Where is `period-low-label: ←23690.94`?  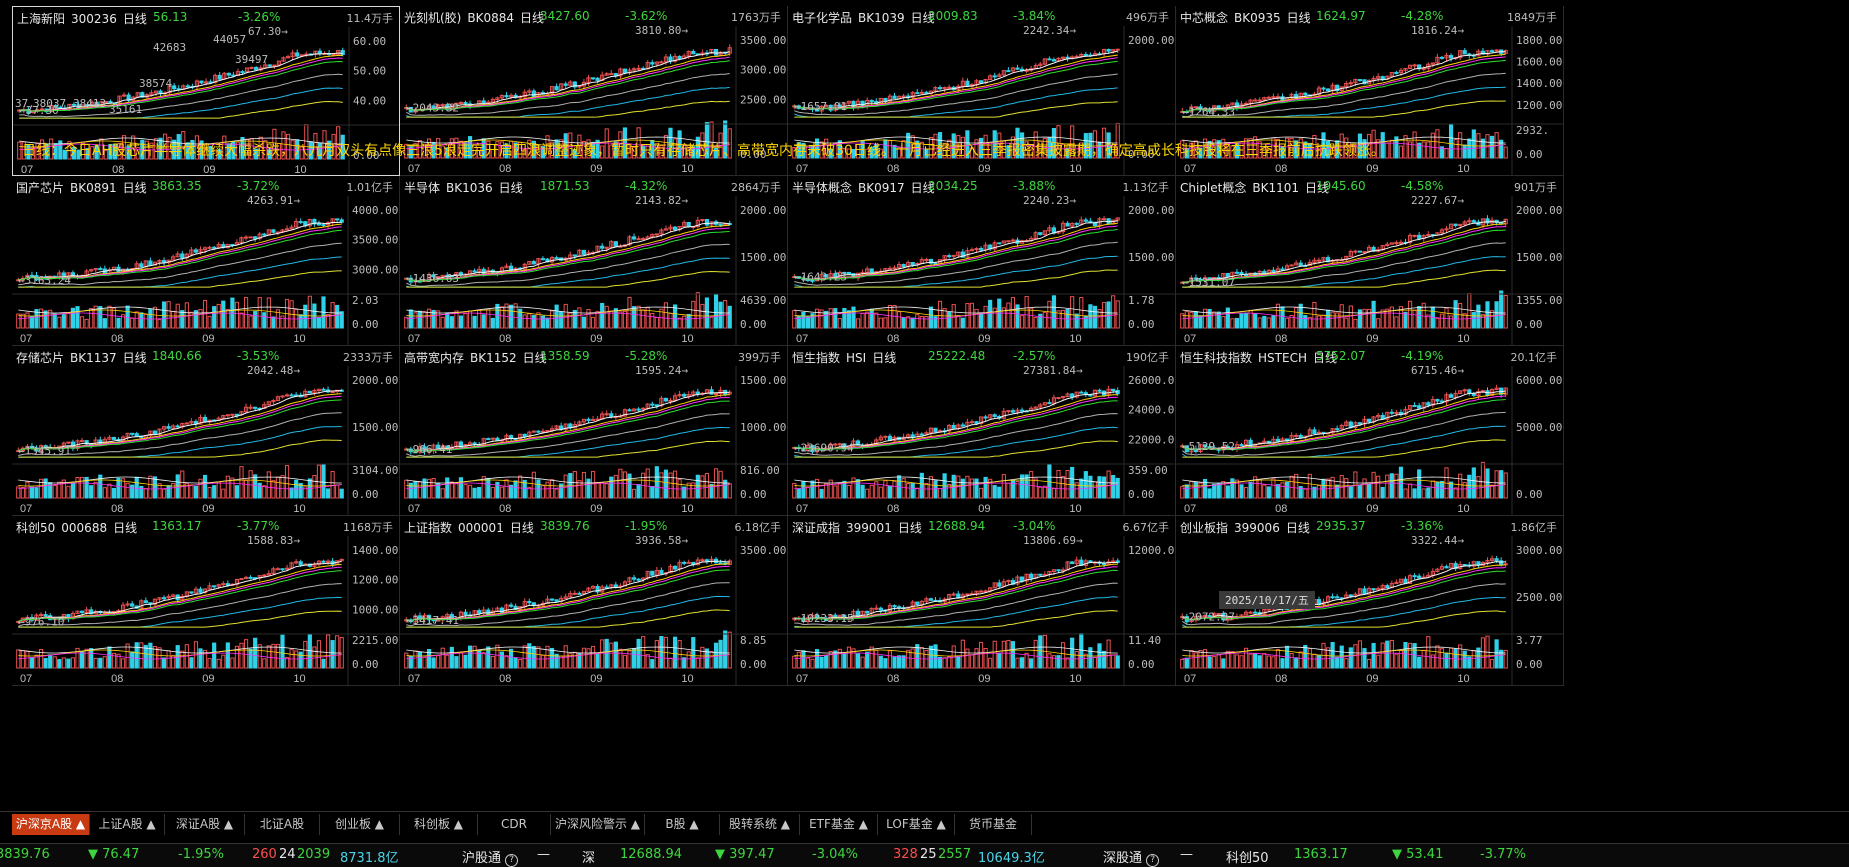
period-low-label: ←23690.94 is located at coordinates (824, 447).